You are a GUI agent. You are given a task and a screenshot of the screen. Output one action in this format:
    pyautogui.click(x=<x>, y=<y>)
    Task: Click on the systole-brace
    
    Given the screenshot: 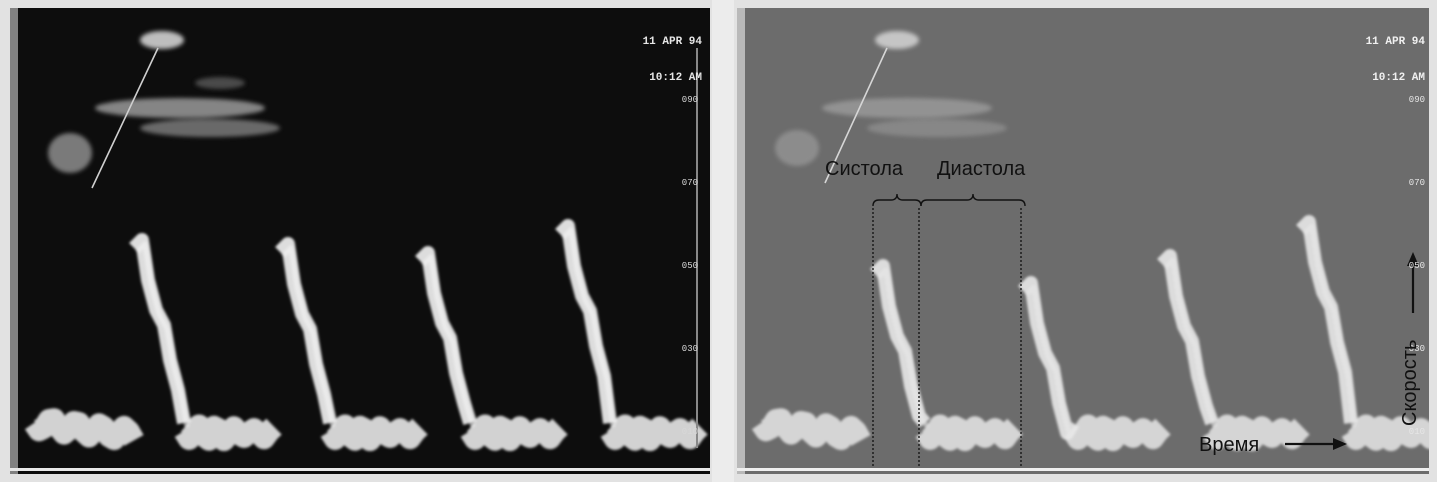 What is the action you would take?
    pyautogui.click(x=897, y=200)
    